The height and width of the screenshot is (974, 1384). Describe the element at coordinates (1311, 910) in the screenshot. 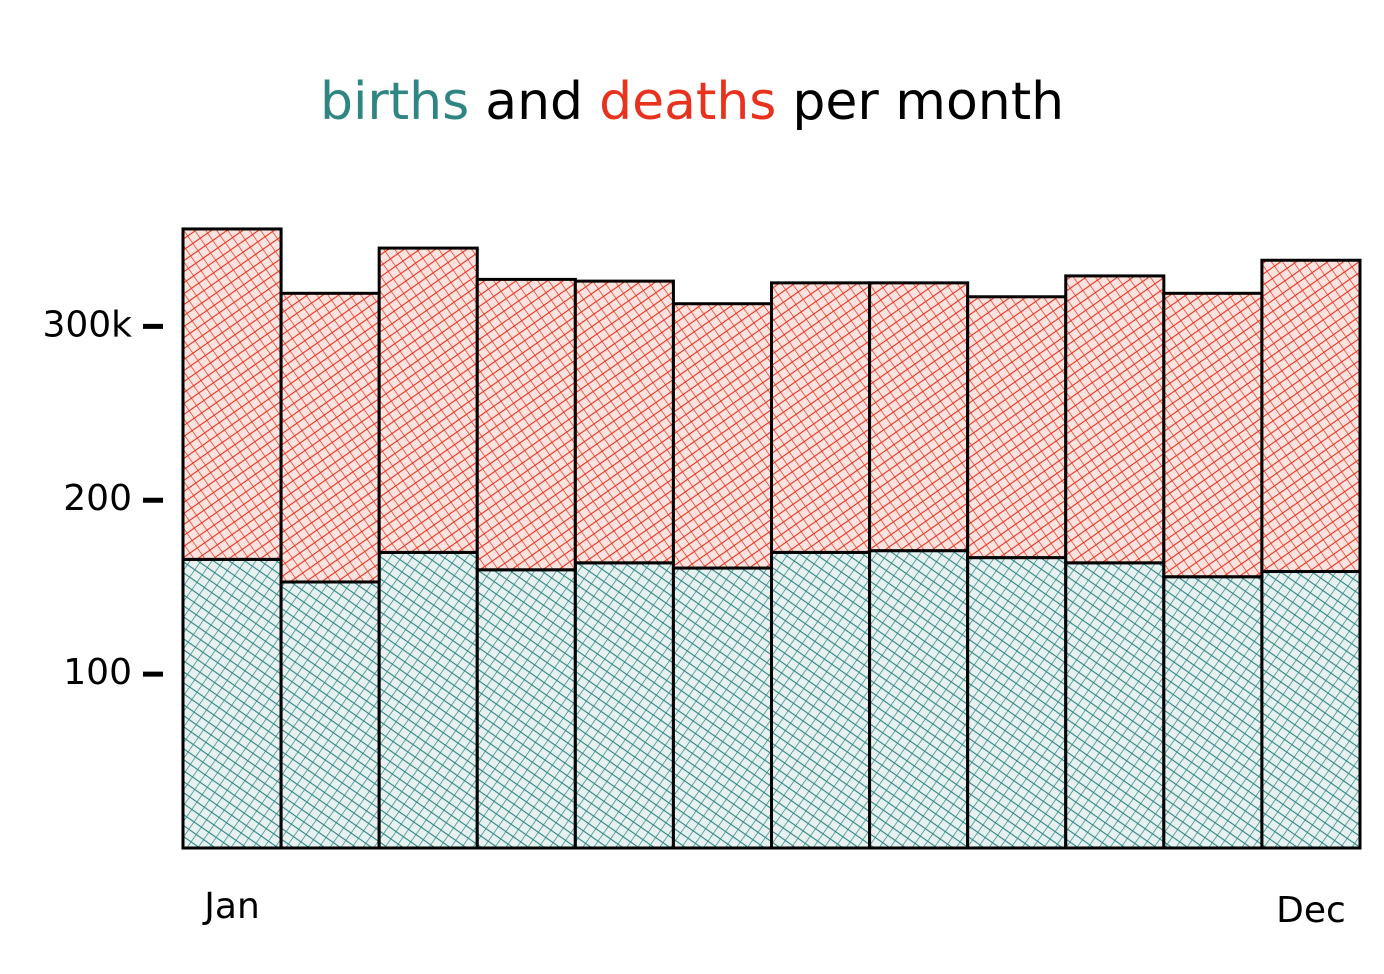

I see `x-tick-label: Dec` at that location.